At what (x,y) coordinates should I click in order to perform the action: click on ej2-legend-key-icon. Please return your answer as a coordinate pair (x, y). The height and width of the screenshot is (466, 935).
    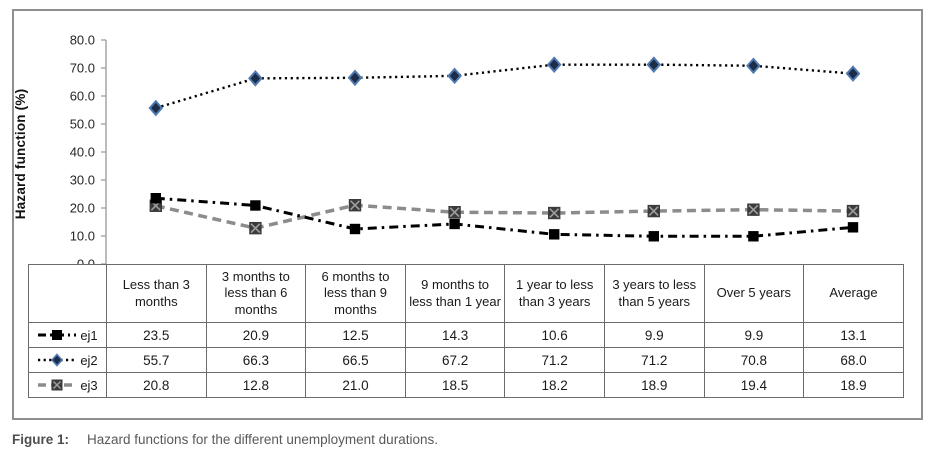
    Looking at the image, I should click on (57, 360).